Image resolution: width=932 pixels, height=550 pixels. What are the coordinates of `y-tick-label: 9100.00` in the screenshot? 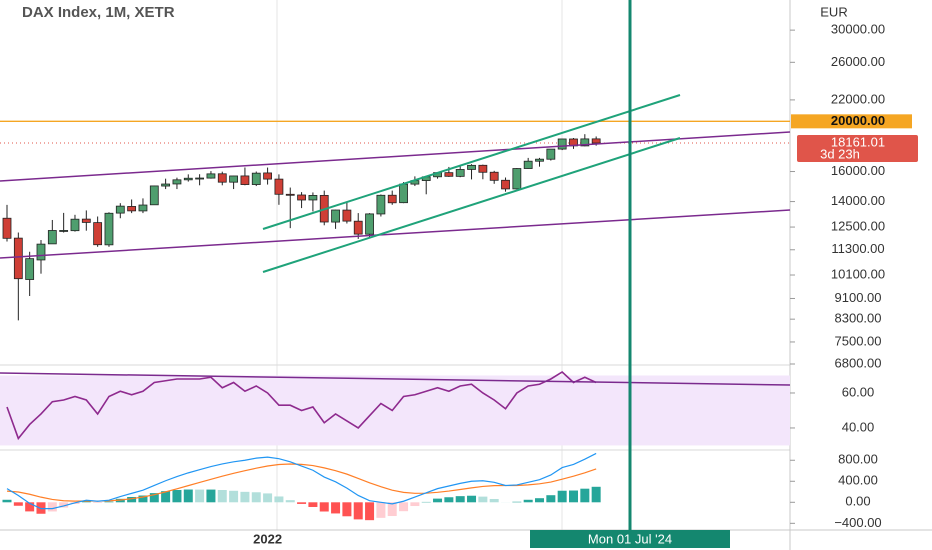 It's located at (858, 297).